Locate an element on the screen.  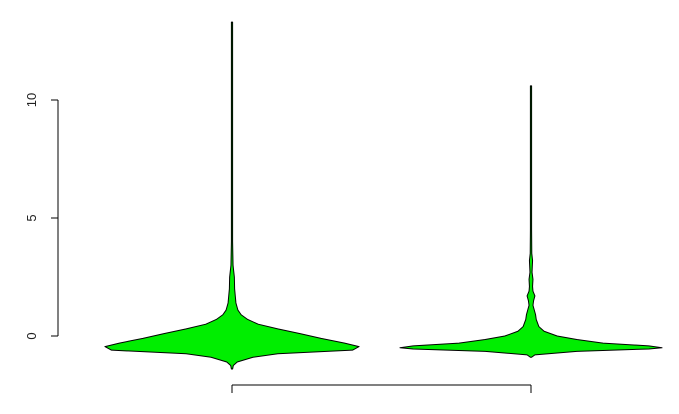
y-tick-label-5: 5 is located at coordinates (31, 217).